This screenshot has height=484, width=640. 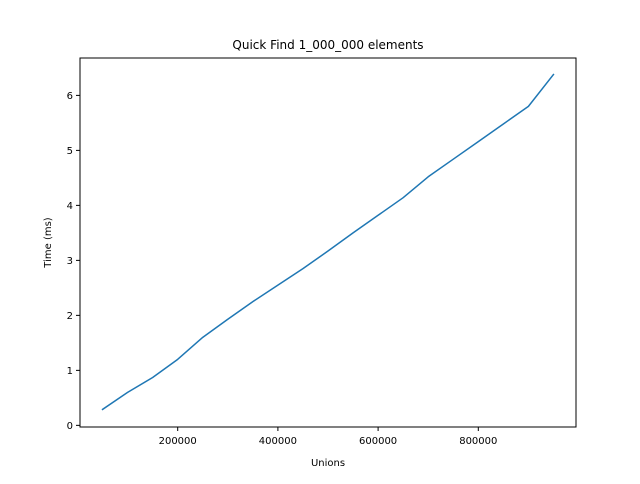 What do you see at coordinates (327, 45) in the screenshot?
I see `chart-title: Quick Find 1_000_000 elements` at bounding box center [327, 45].